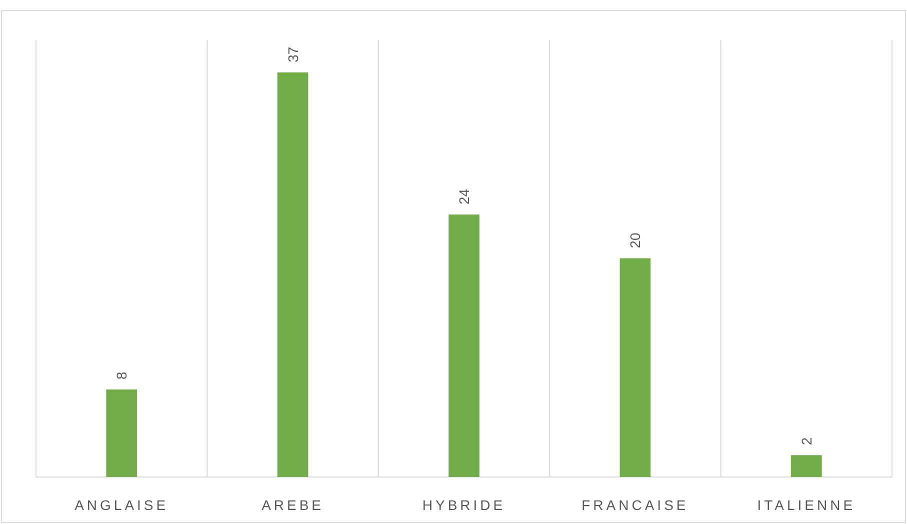 The width and height of the screenshot is (907, 524). I want to click on data-label: 2, so click(806, 441).